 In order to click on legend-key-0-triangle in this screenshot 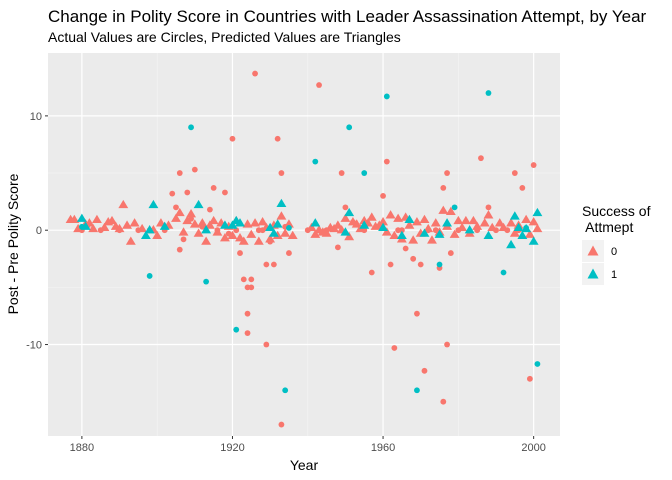, I will do `click(593, 250)`.